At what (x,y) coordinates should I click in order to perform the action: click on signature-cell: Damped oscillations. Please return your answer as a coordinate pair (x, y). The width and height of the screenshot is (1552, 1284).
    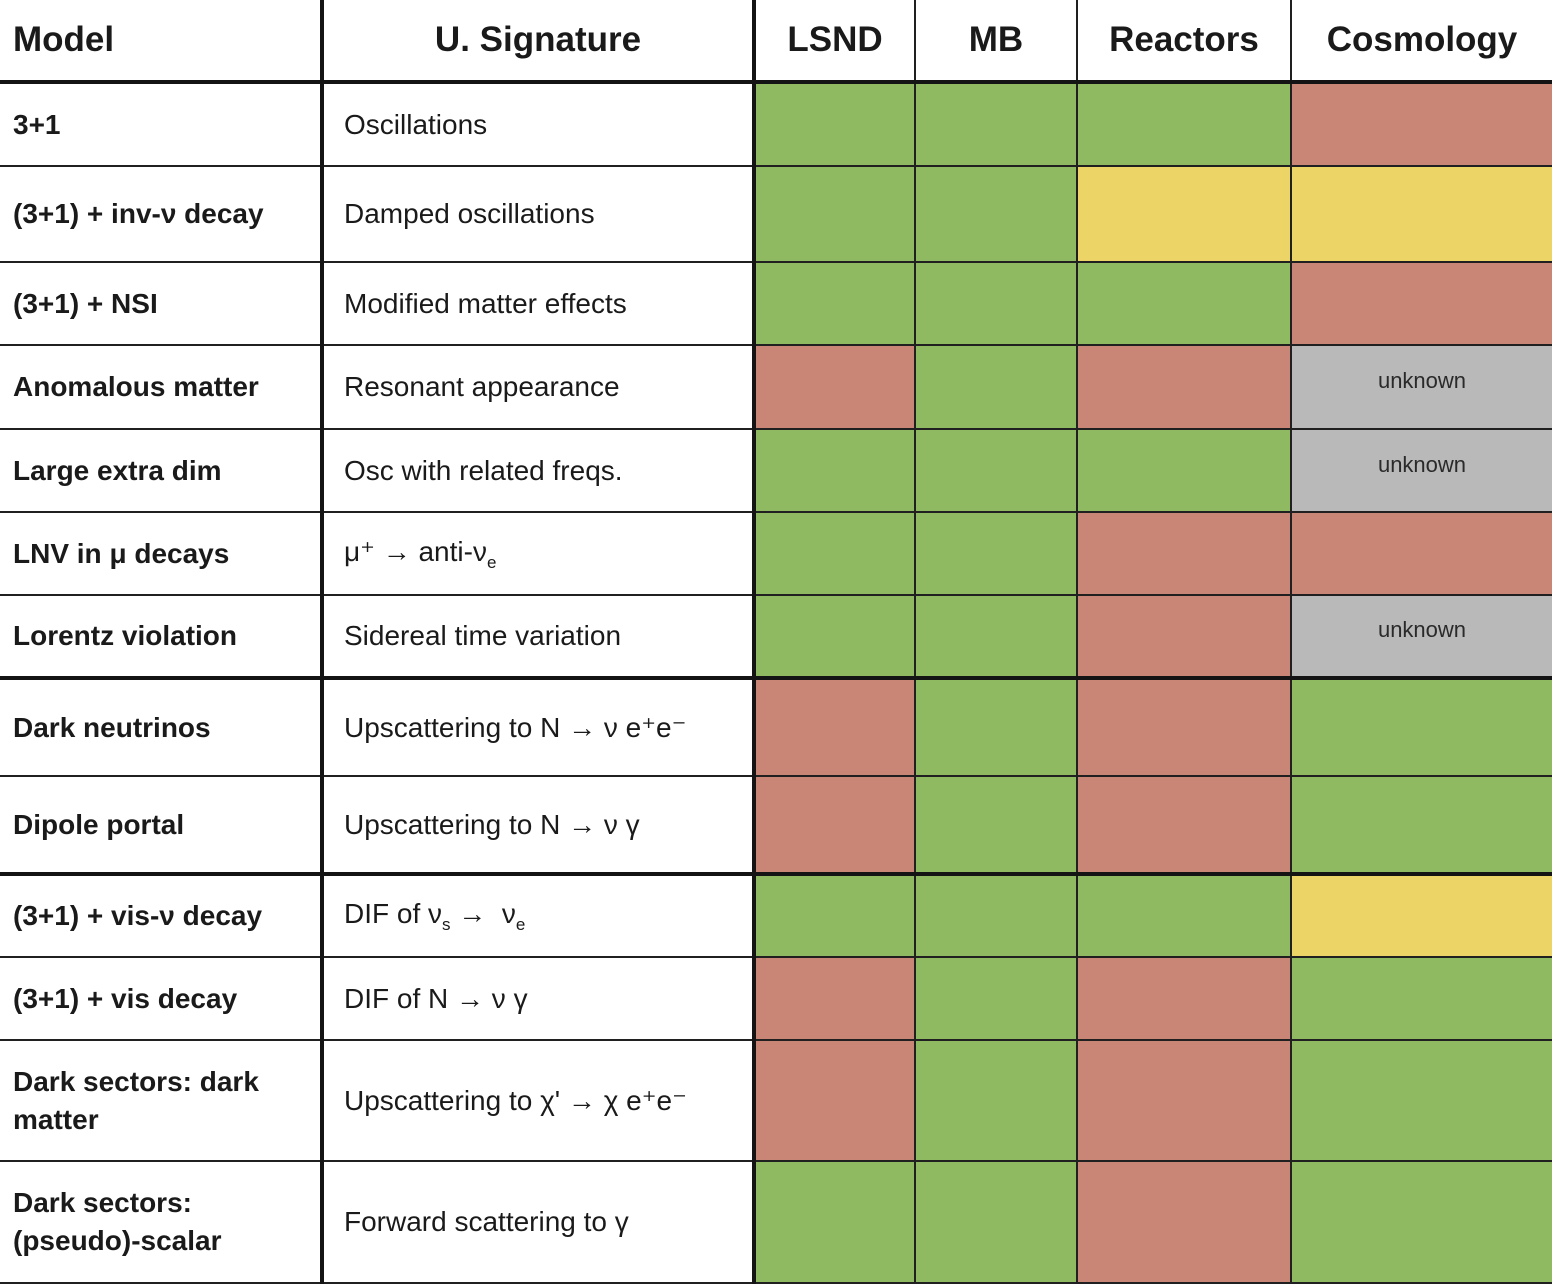
    Looking at the image, I should click on (538, 214).